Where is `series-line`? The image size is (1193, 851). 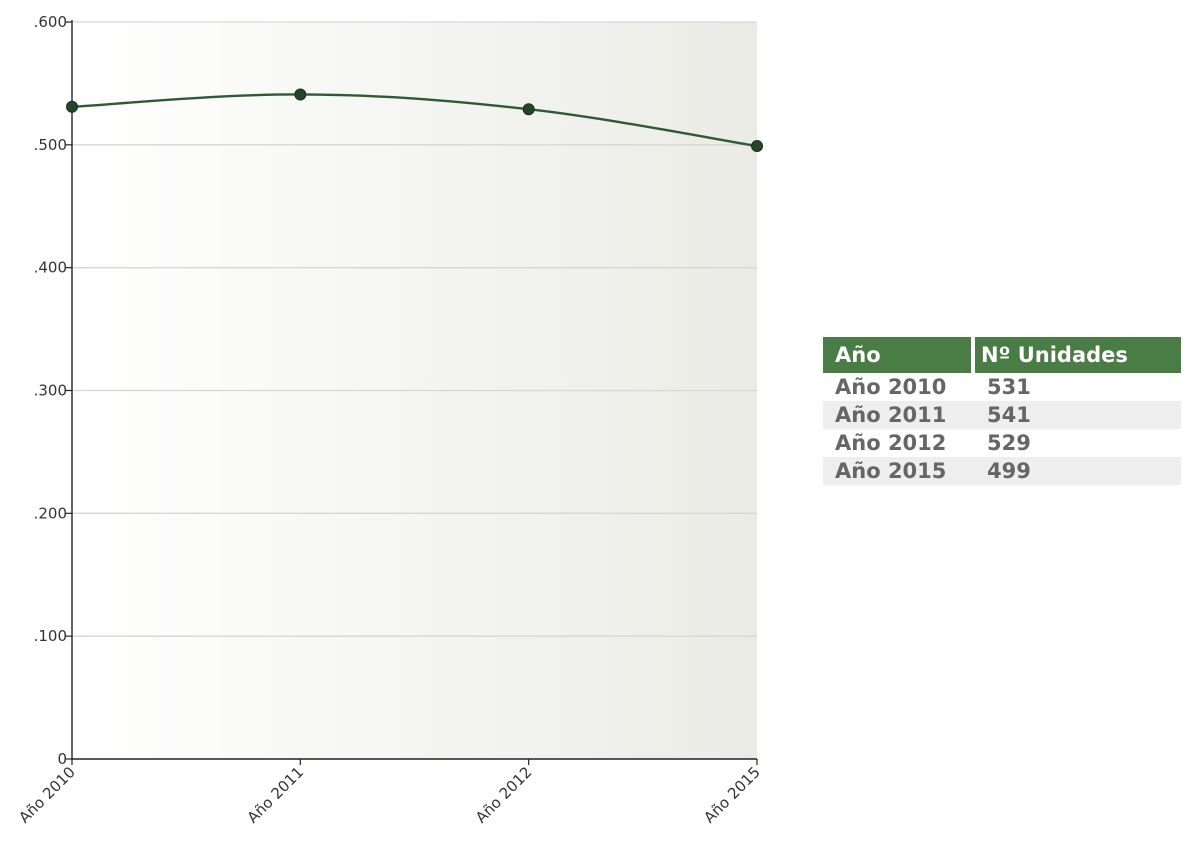
series-line is located at coordinates (414, 120).